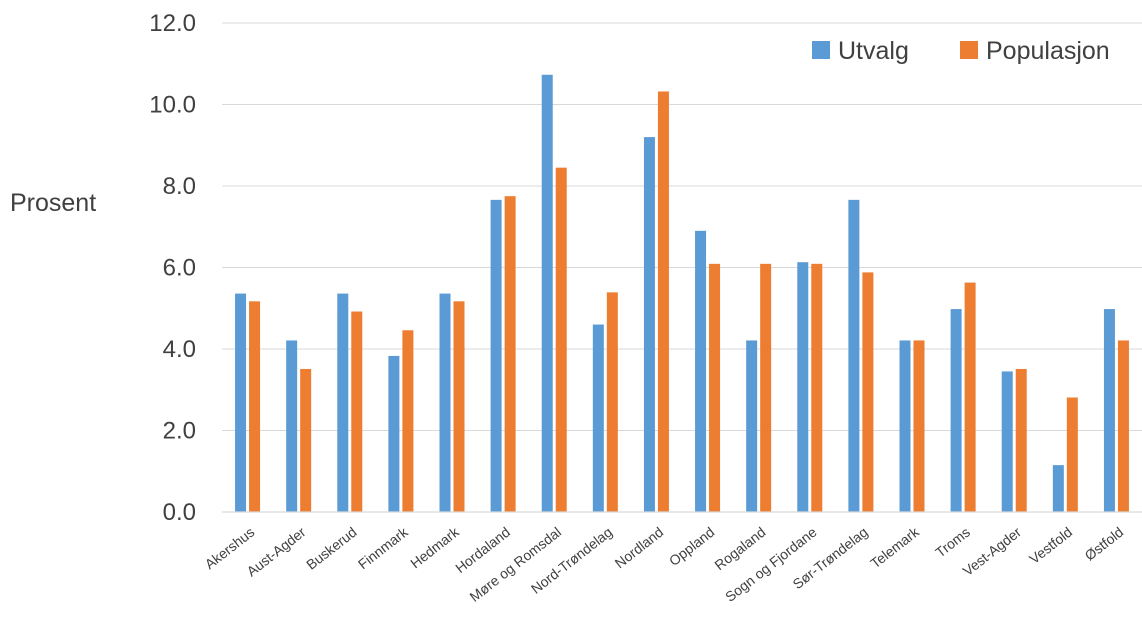 The image size is (1142, 639). What do you see at coordinates (172, 105) in the screenshot?
I see `y-tick-label: 10.0` at bounding box center [172, 105].